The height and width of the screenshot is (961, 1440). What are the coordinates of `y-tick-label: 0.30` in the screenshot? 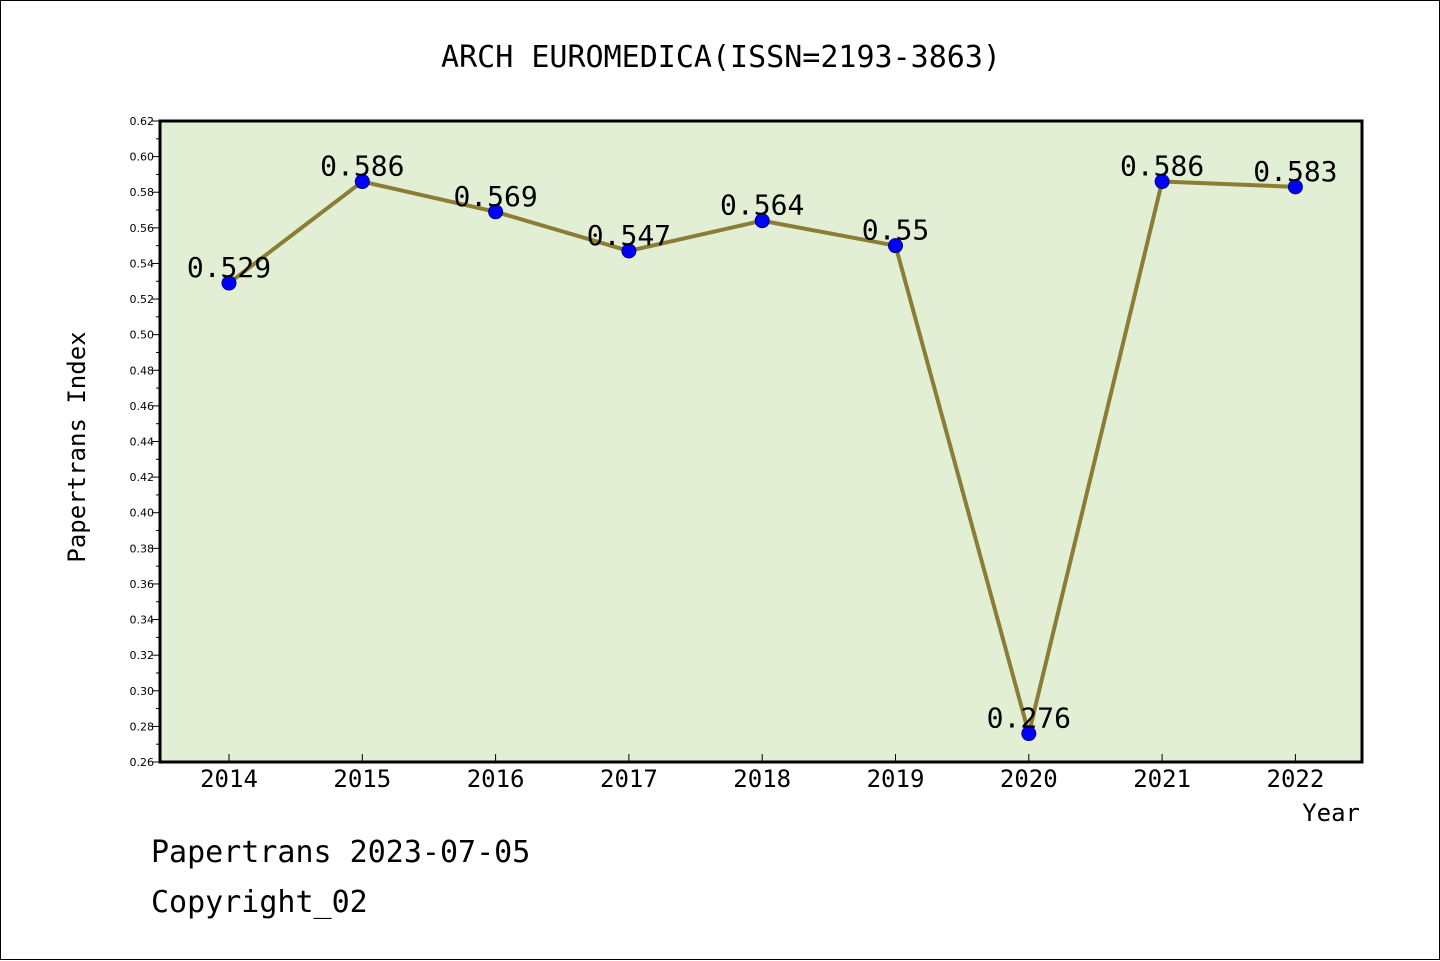 It's located at (142, 691).